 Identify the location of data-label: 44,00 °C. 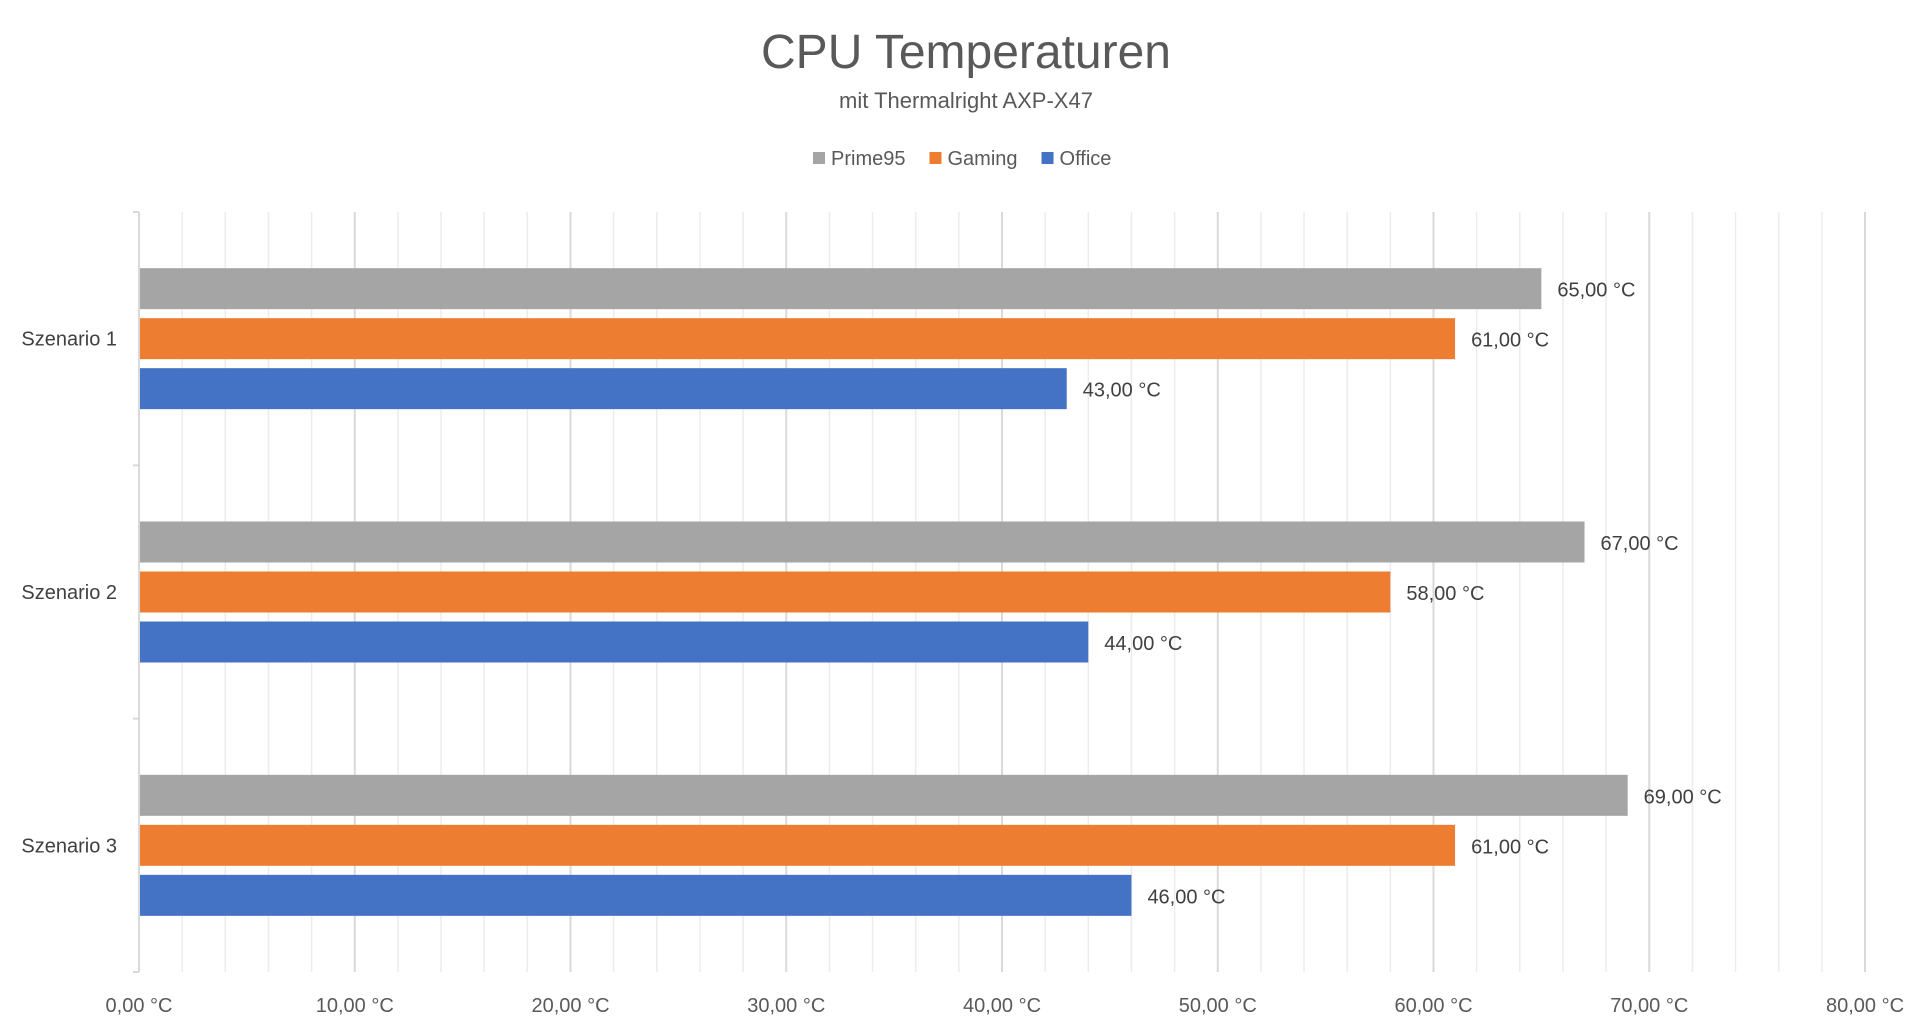
(1143, 644).